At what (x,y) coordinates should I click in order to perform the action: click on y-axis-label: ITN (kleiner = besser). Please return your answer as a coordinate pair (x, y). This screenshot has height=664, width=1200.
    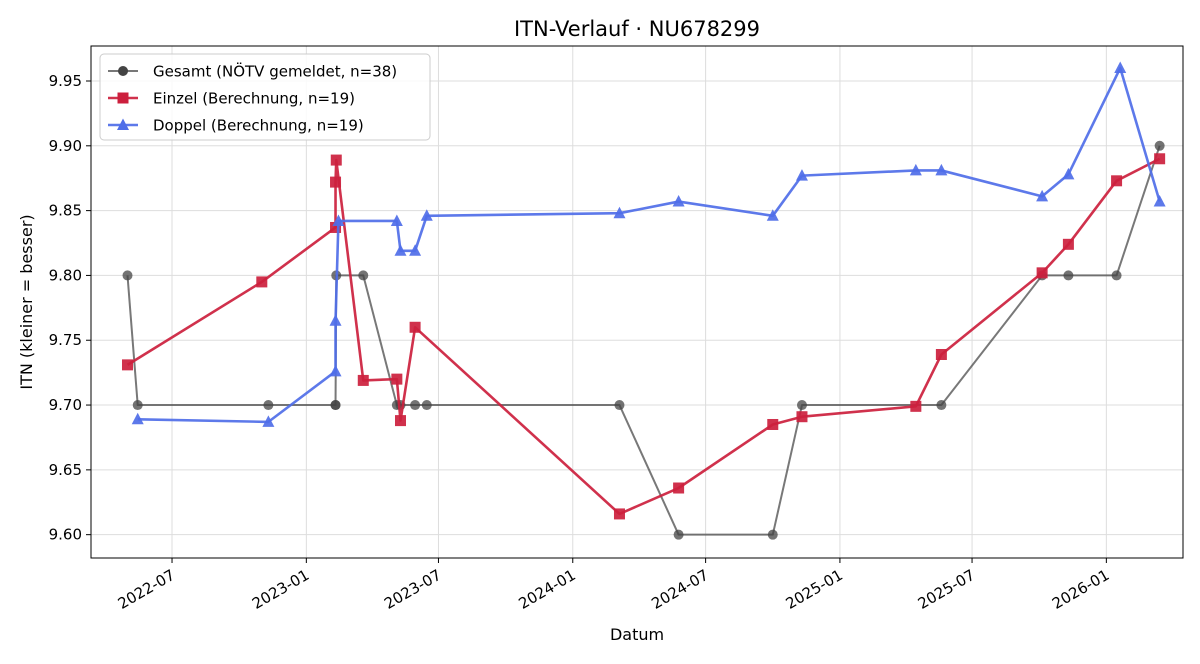
    Looking at the image, I should click on (26, 301).